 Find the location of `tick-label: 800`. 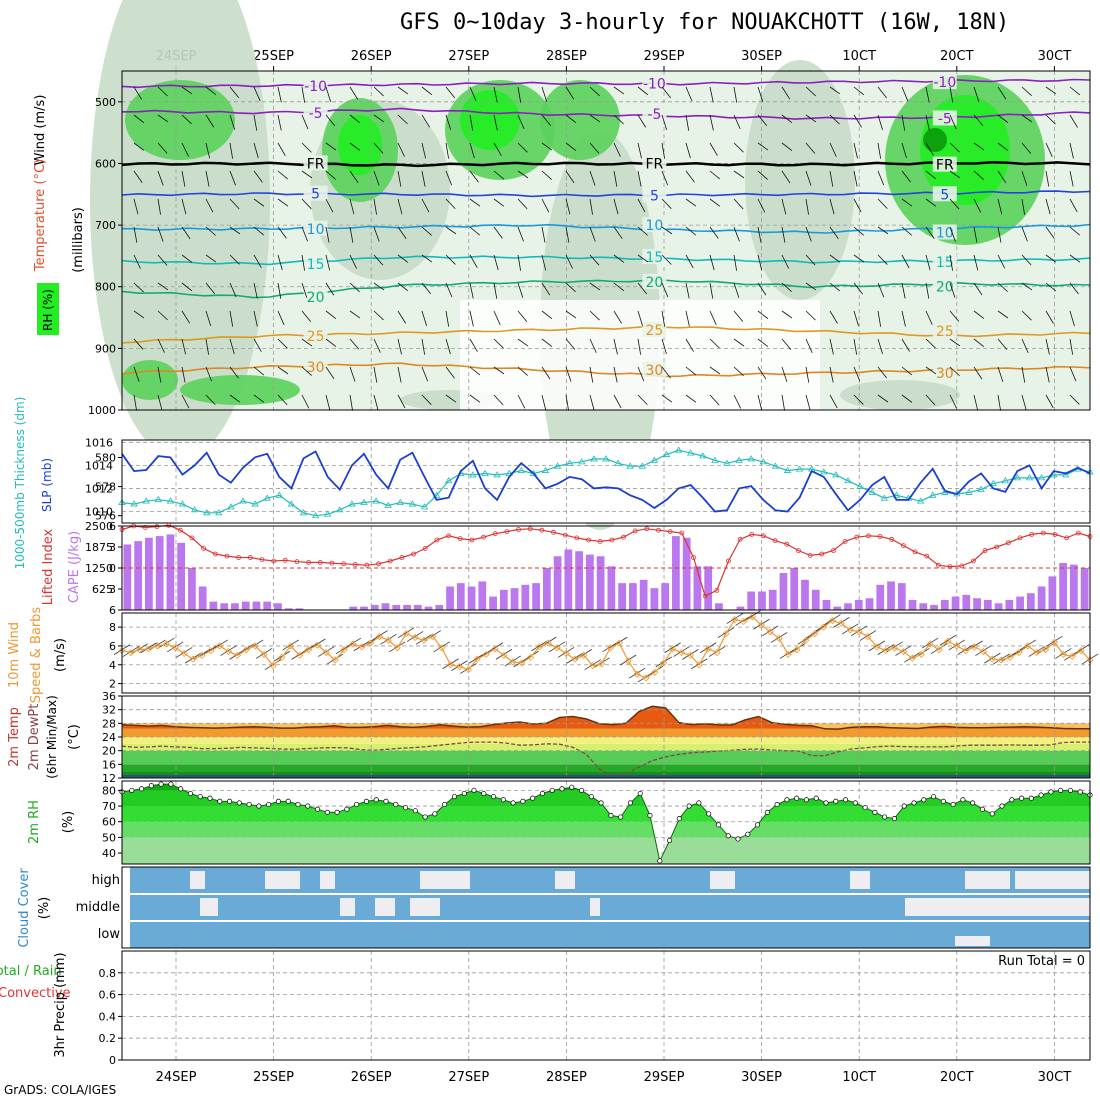

tick-label: 800 is located at coordinates (105, 287).